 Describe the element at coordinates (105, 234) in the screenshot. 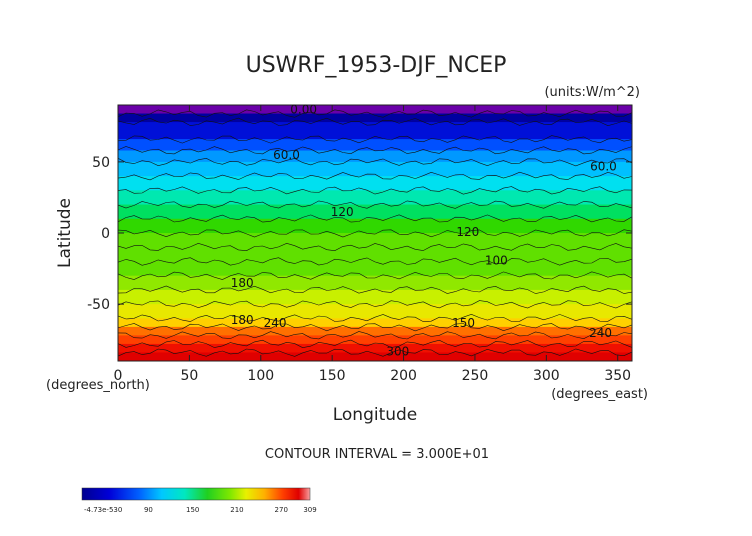

I see `y-tick-label: 0` at that location.